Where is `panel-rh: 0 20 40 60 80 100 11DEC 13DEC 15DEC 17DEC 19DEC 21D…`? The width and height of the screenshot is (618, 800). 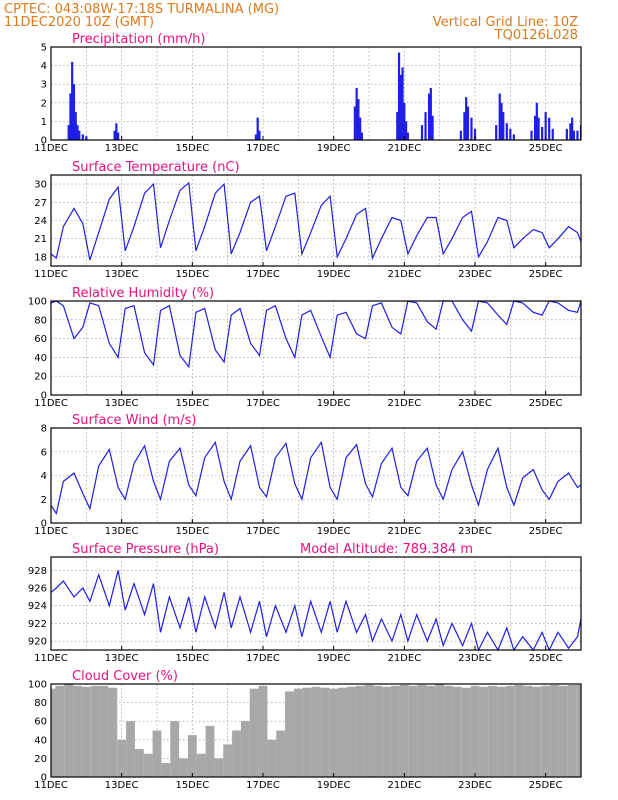
panel-rh: 0 20 40 60 80 100 11DEC 13DEC 15DEC 17DEC 19DEC 21D… is located at coordinates (305, 347).